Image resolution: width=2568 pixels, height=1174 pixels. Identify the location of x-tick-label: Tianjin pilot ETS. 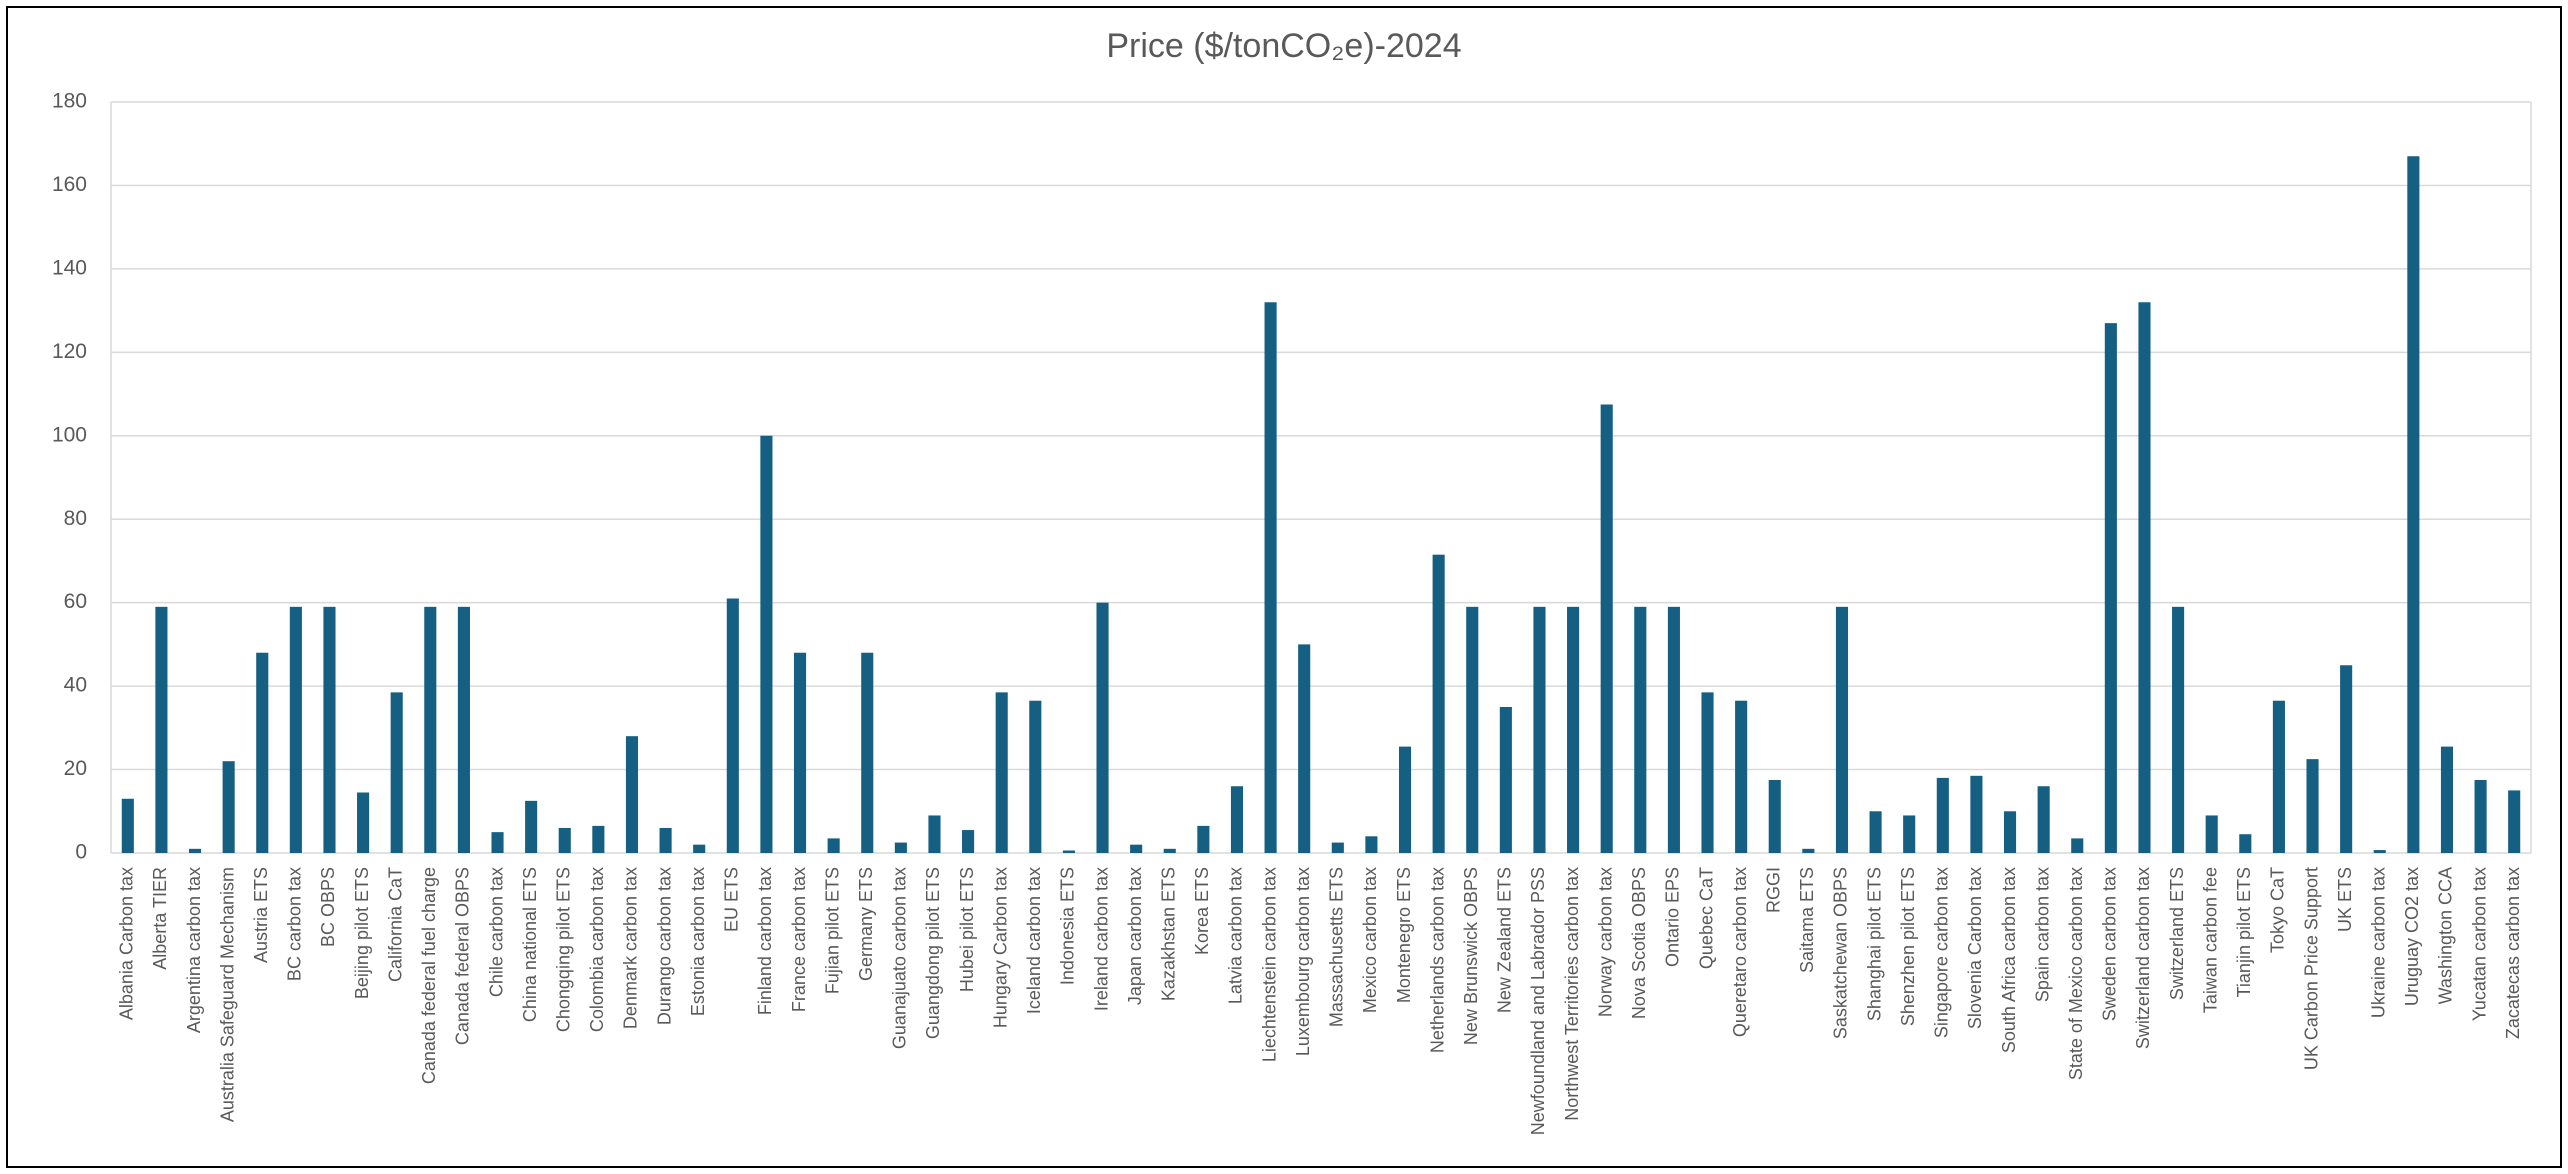
(2244, 932).